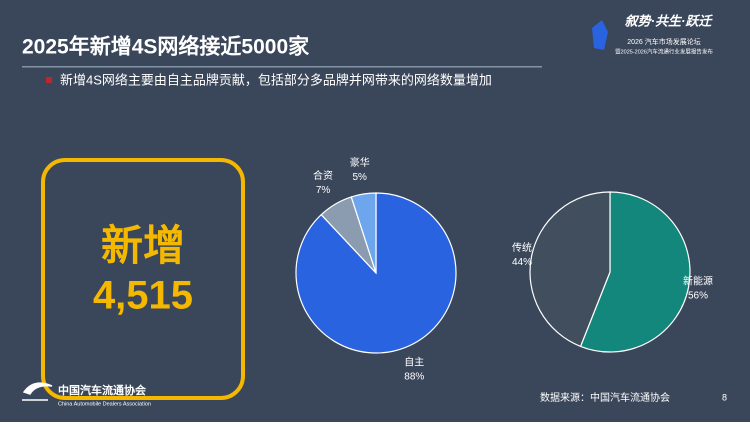  What do you see at coordinates (323, 190) in the screenshot?
I see `slice-value-label: 7%` at bounding box center [323, 190].